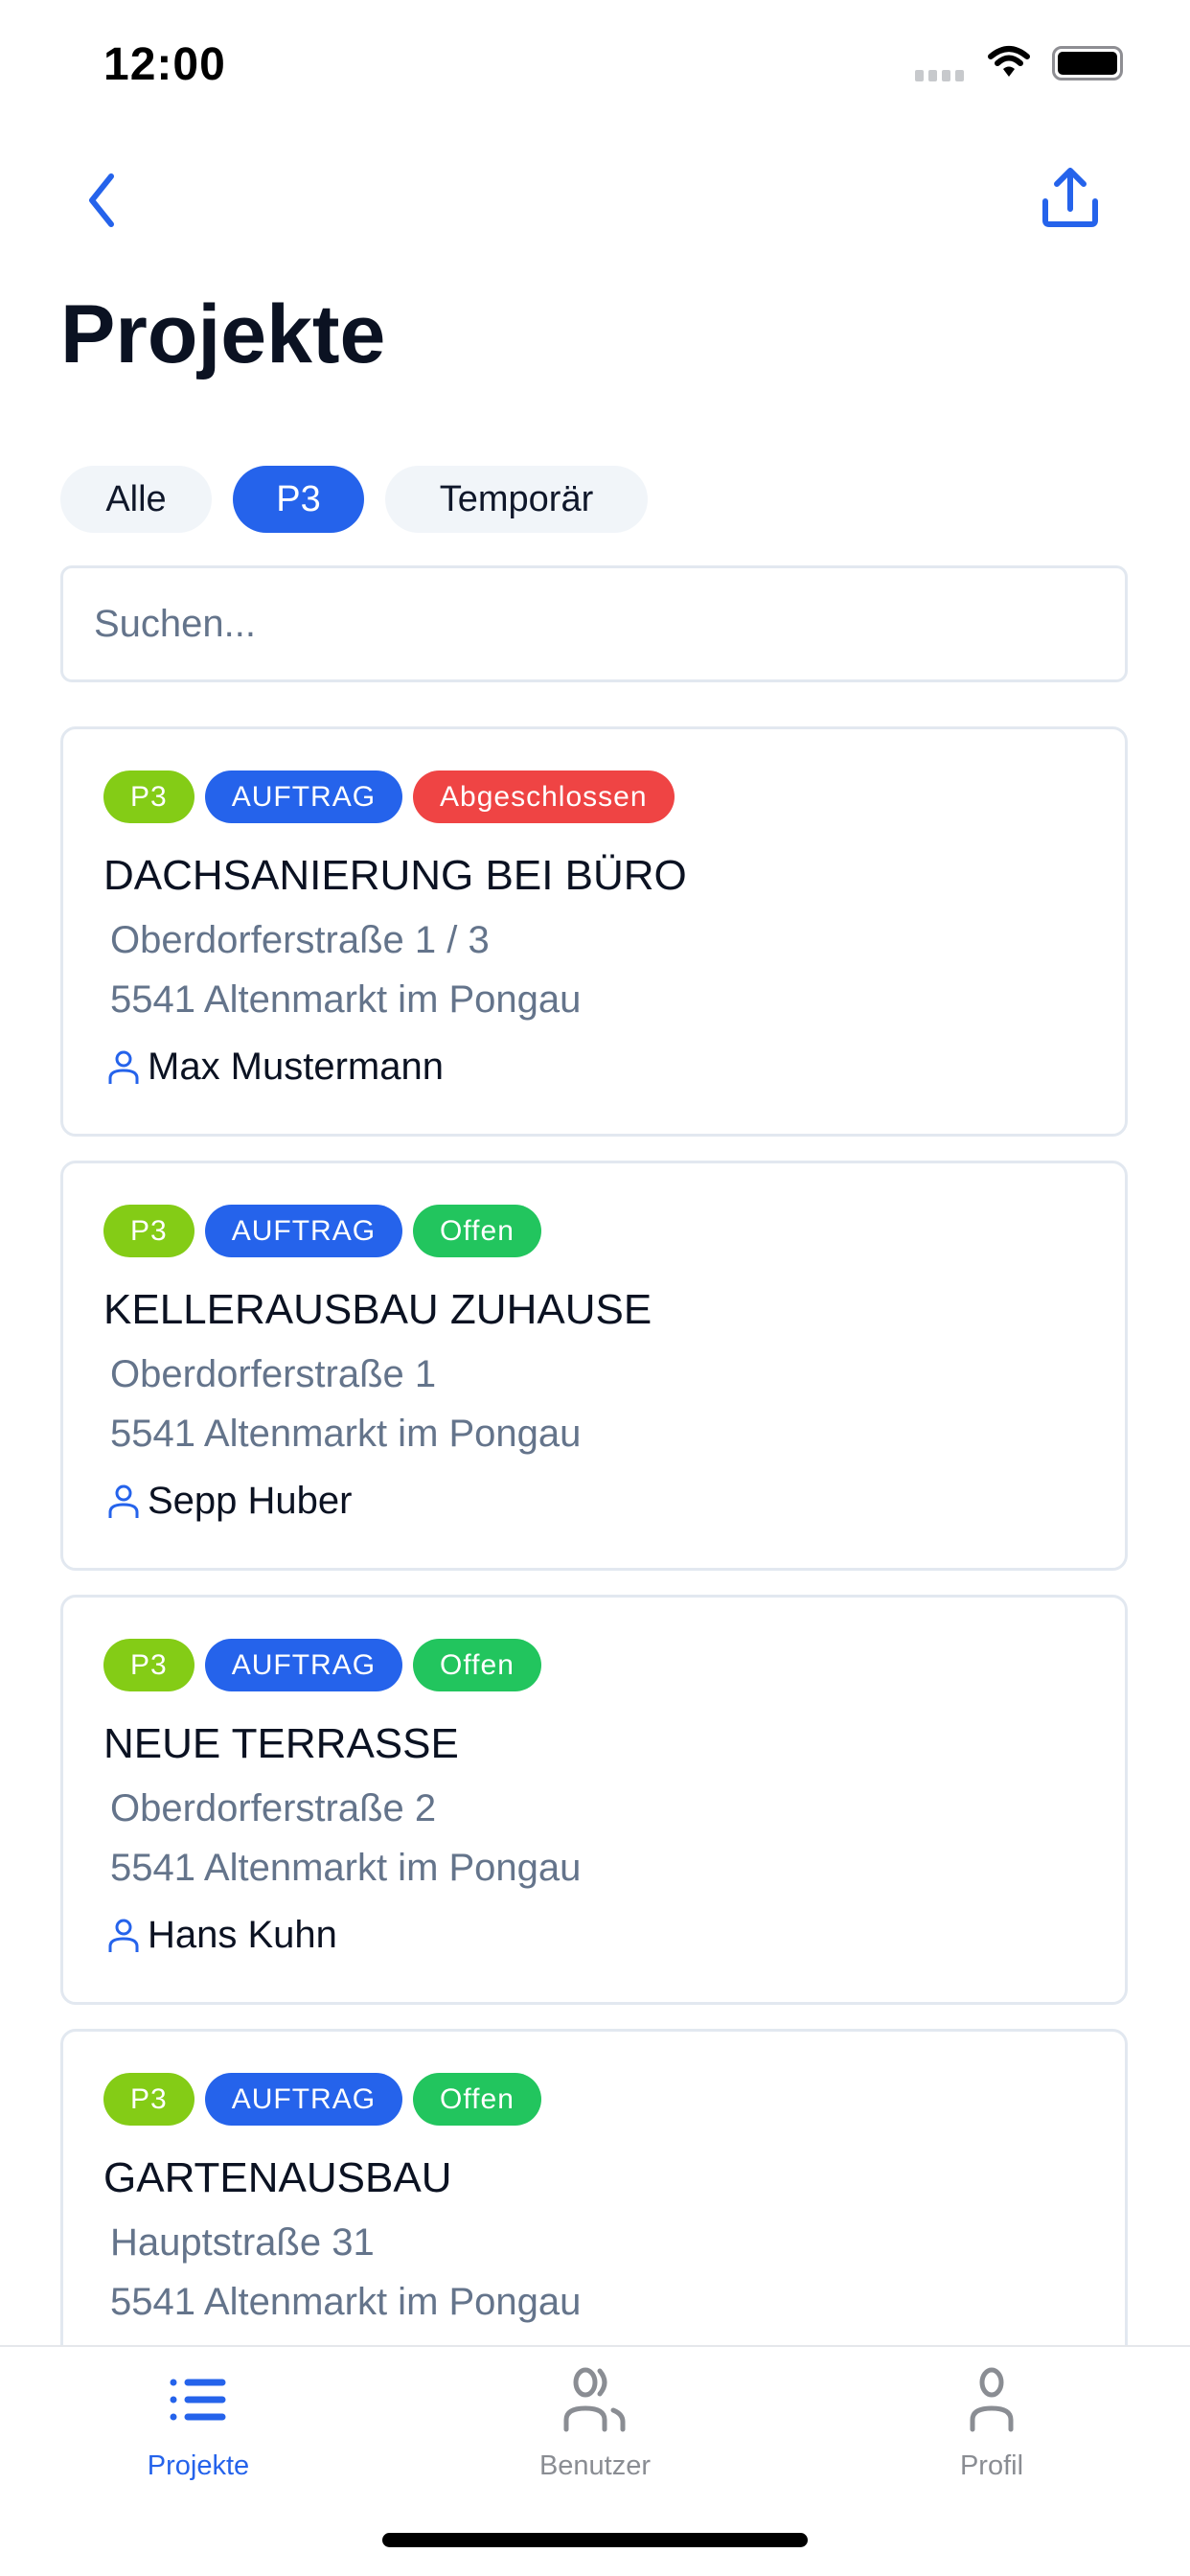  What do you see at coordinates (378, 1309) in the screenshot?
I see `project-title: KELLERAUSBAU ZUHAUSE` at bounding box center [378, 1309].